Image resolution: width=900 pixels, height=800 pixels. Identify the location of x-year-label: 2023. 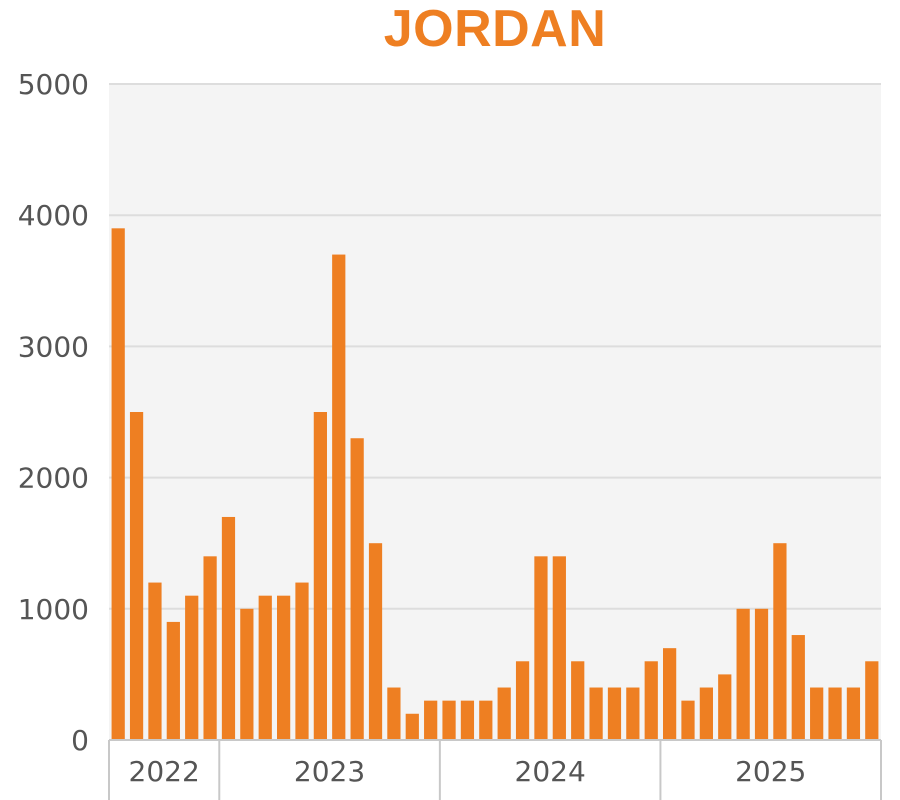
(329, 771).